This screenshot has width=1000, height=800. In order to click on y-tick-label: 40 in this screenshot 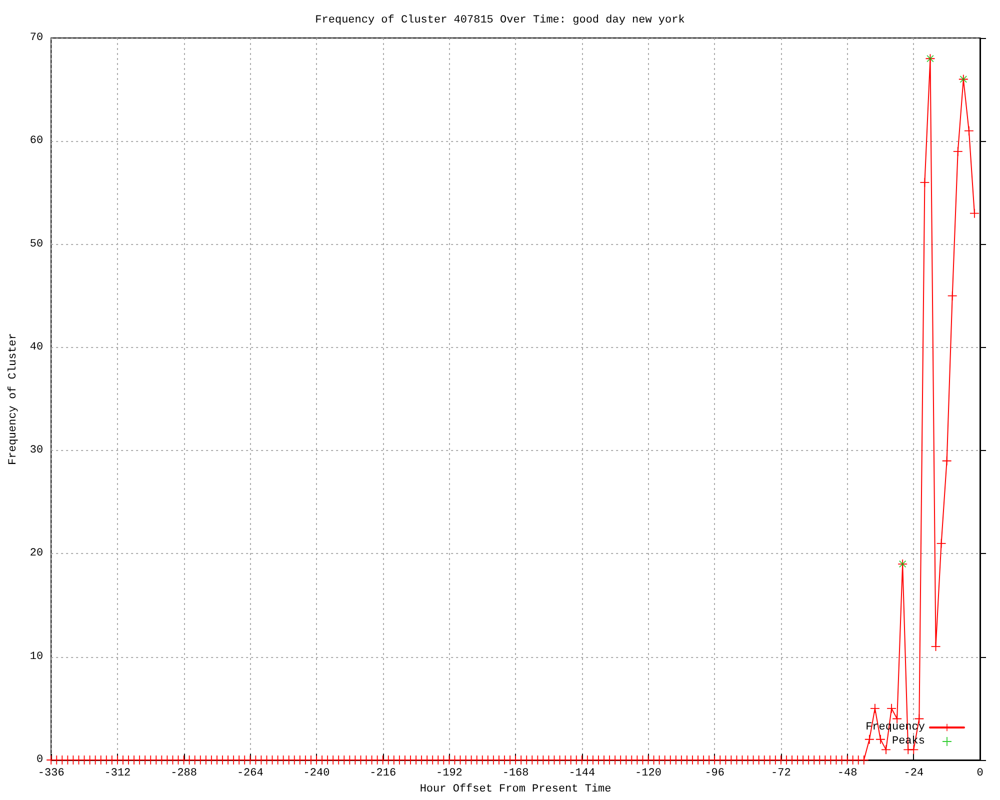, I will do `click(37, 347)`.